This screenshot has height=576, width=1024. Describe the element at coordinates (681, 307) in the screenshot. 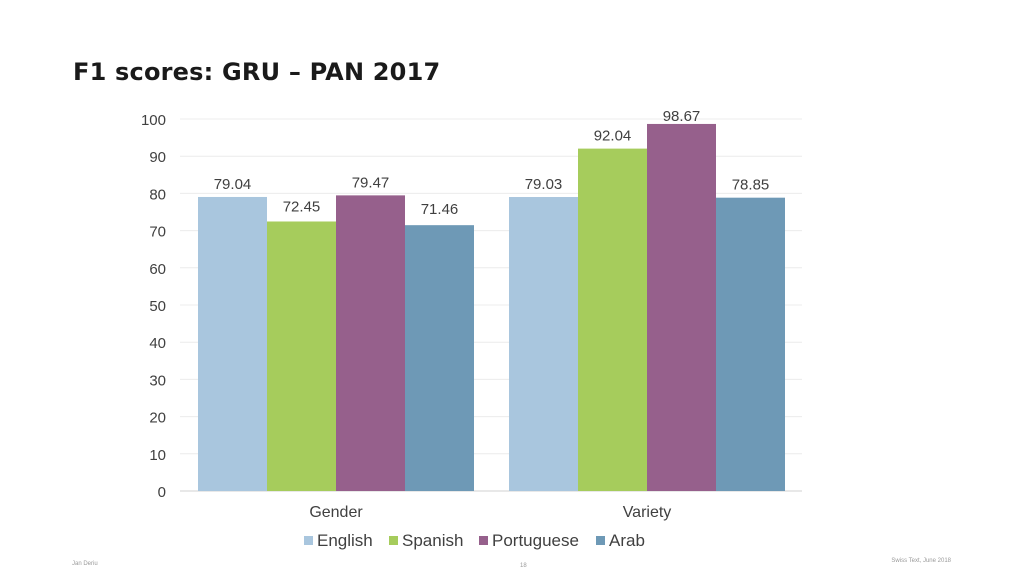

I see `bar-portuguese-variety` at that location.